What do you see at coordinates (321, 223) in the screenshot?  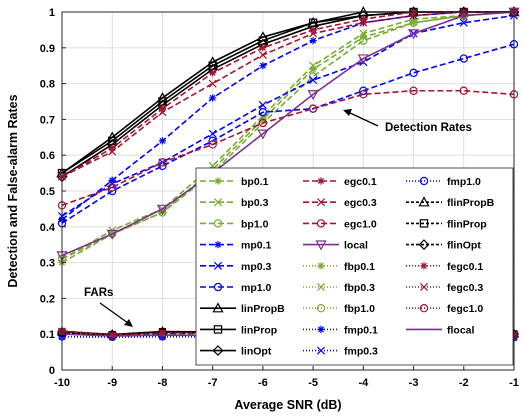 I see `legend-marker-egc1.0` at bounding box center [321, 223].